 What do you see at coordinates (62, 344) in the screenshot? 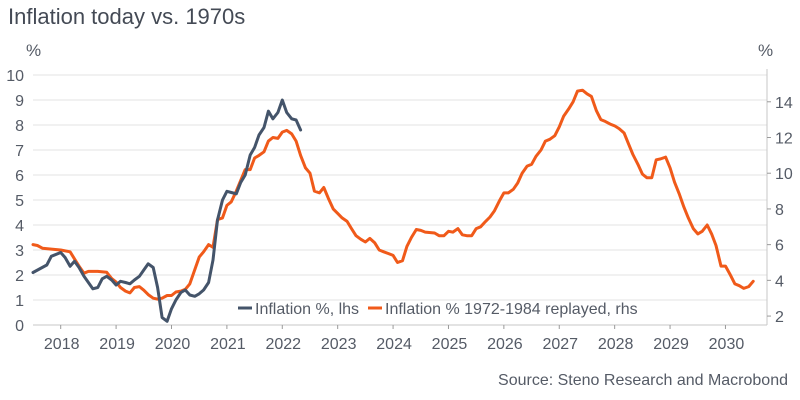
I see `x-tick-label: 2018` at bounding box center [62, 344].